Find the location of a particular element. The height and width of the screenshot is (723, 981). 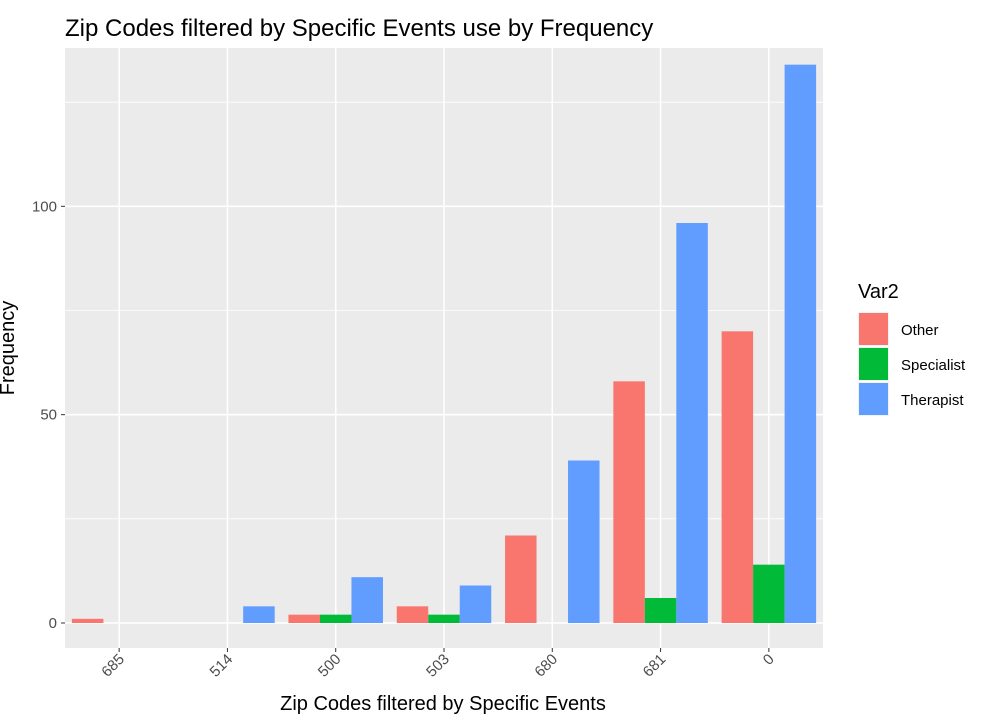

legend-label-therapist: Therapist is located at coordinates (932, 400).